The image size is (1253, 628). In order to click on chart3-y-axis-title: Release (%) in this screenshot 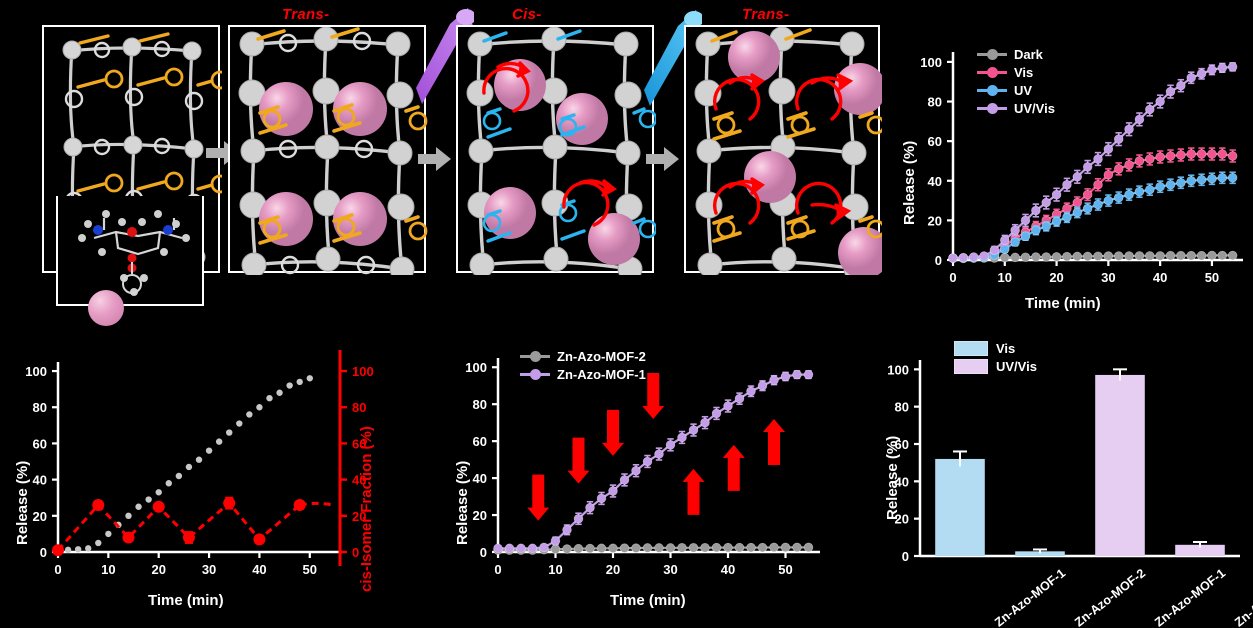, I will do `click(462, 502)`.